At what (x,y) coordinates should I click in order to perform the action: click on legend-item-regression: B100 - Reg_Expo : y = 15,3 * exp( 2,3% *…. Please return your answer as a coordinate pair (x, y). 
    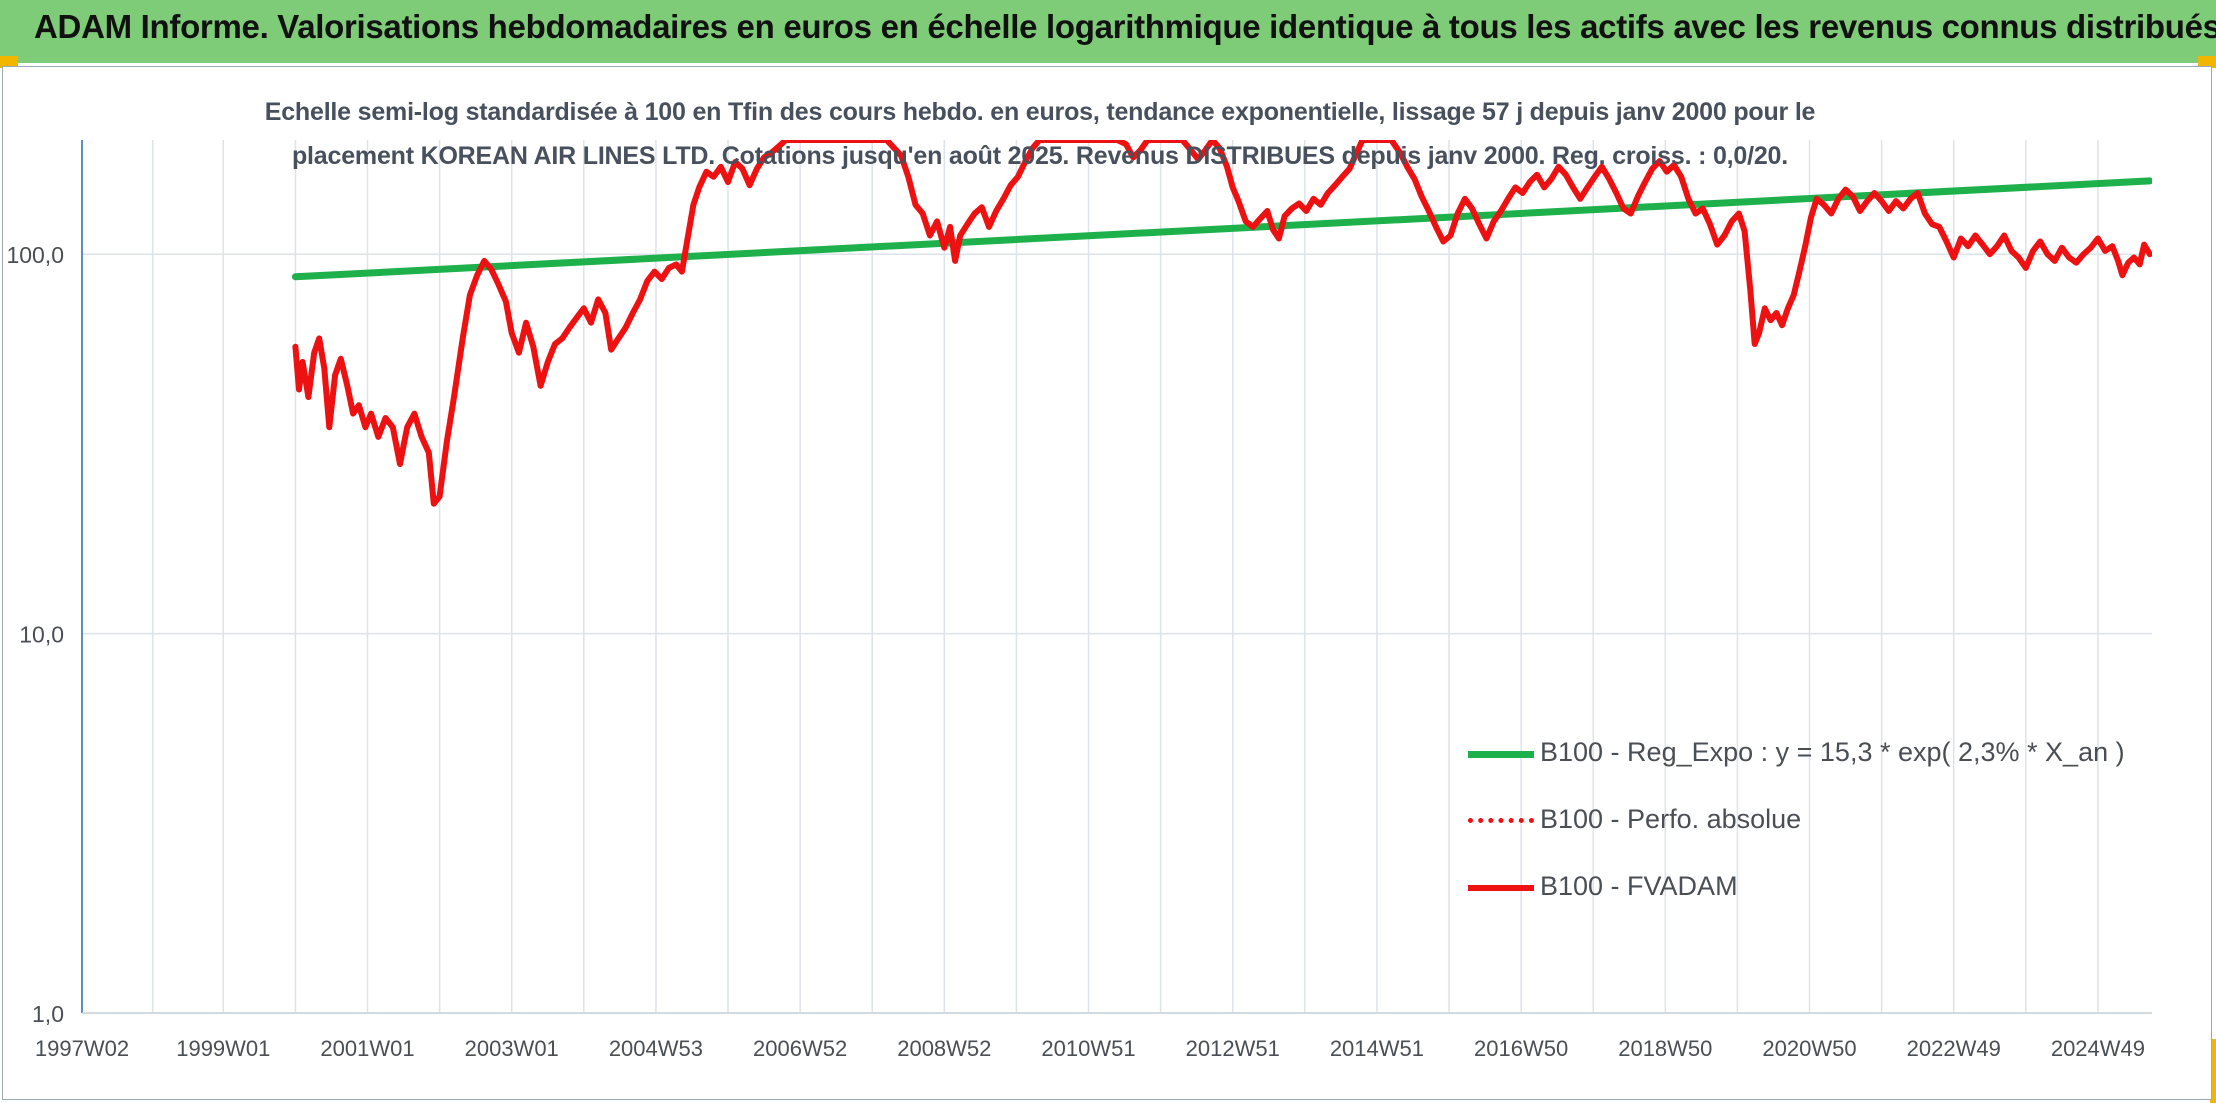
    Looking at the image, I should click on (1818, 768).